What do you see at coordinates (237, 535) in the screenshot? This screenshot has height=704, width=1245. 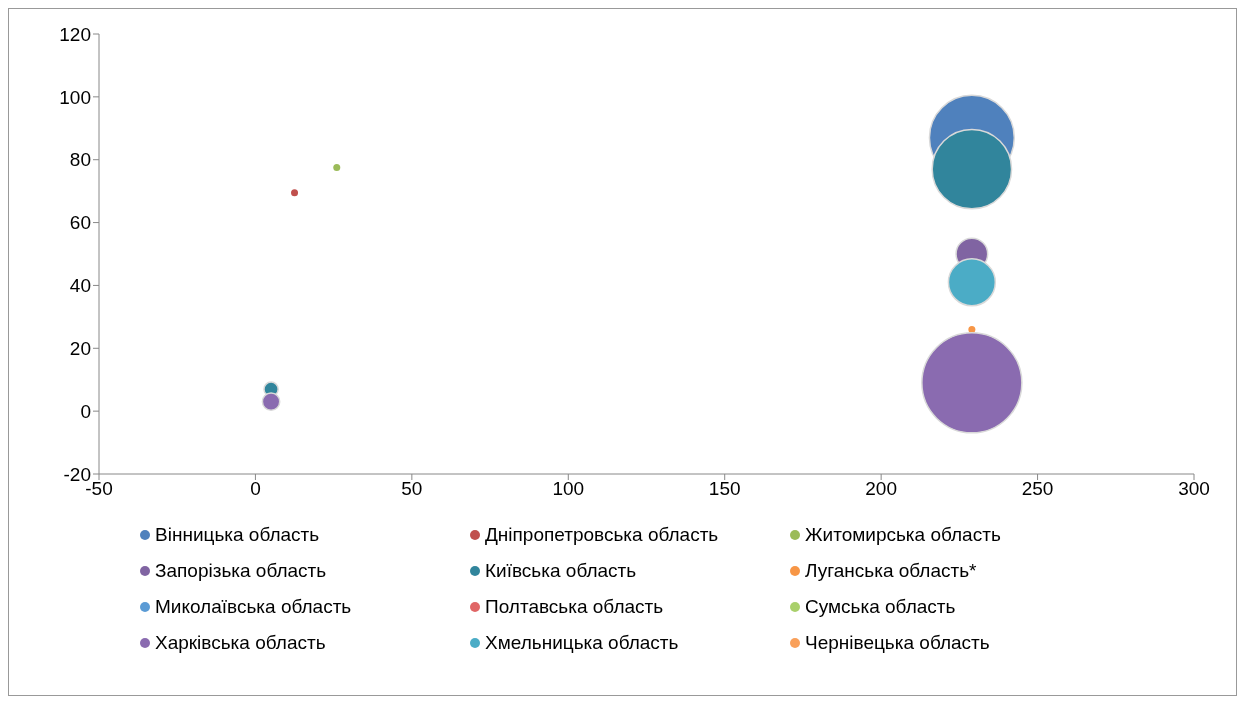 I see `legend-label: Вінницька область` at bounding box center [237, 535].